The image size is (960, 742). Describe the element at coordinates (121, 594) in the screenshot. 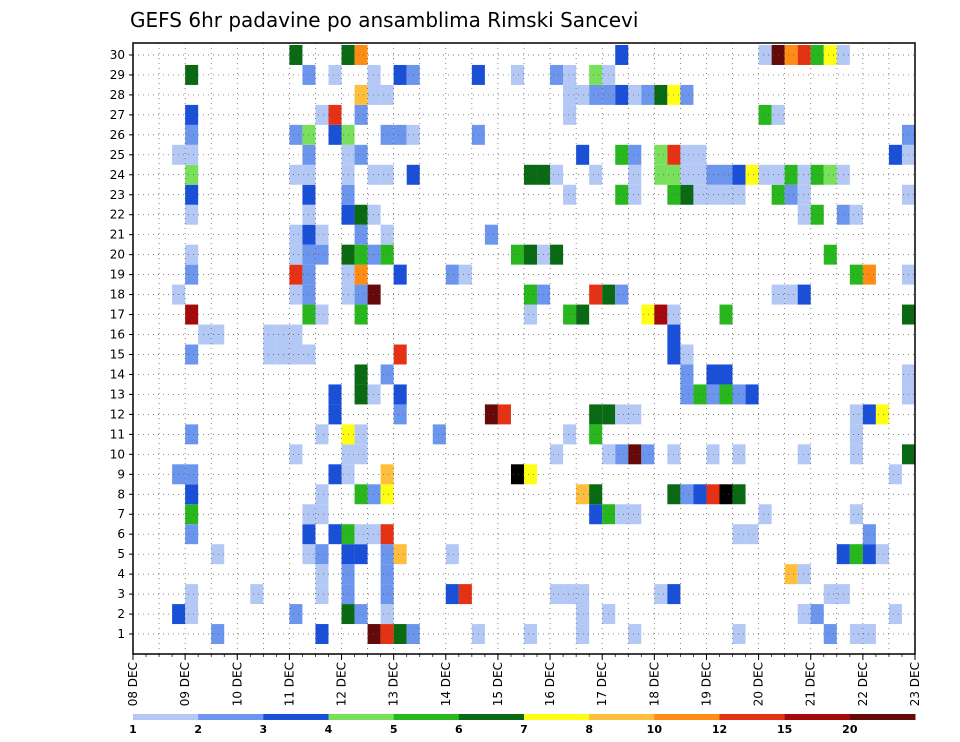

I see `y-tick-label: 3` at that location.